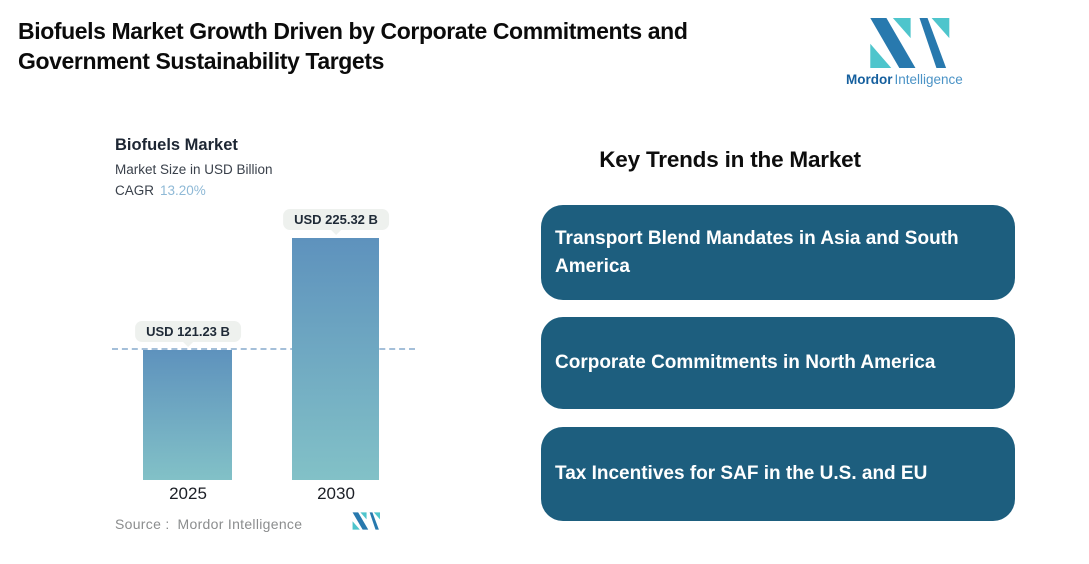  Describe the element at coordinates (142, 524) in the screenshot. I see `source-label: Source :` at that location.